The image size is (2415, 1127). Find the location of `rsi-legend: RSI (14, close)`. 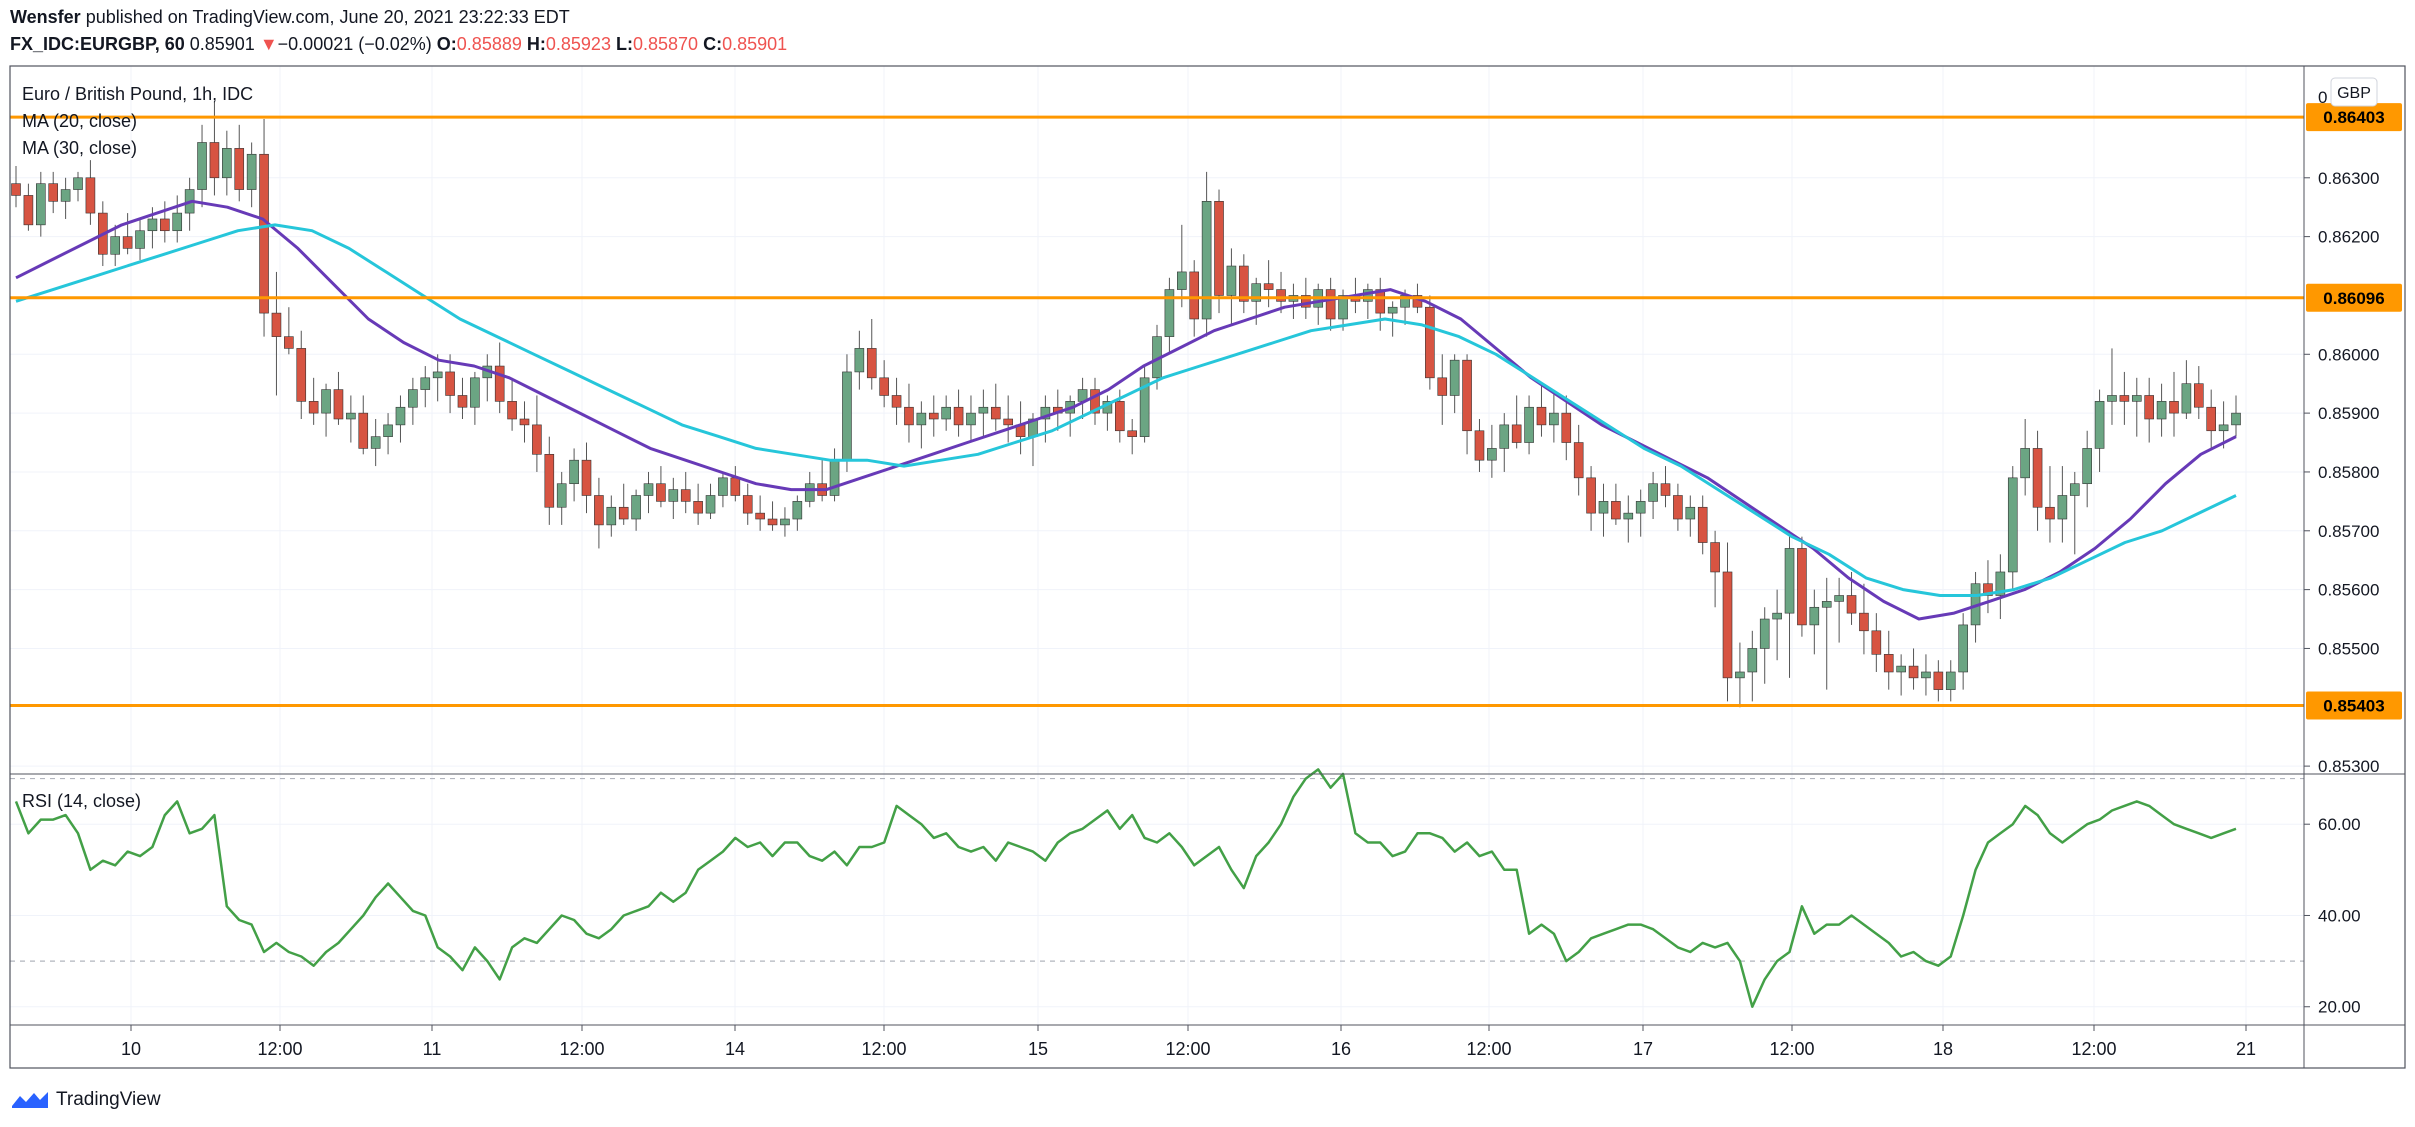

rsi-legend: RSI (14, close) is located at coordinates (81, 801).